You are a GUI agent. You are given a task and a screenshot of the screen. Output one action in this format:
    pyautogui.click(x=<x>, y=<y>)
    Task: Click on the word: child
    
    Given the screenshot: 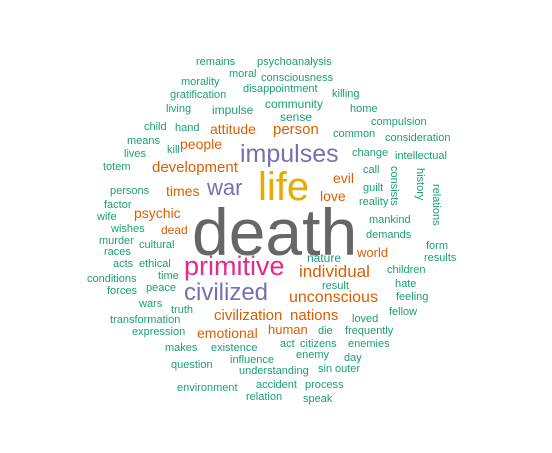 What is the action you would take?
    pyautogui.click(x=155, y=127)
    